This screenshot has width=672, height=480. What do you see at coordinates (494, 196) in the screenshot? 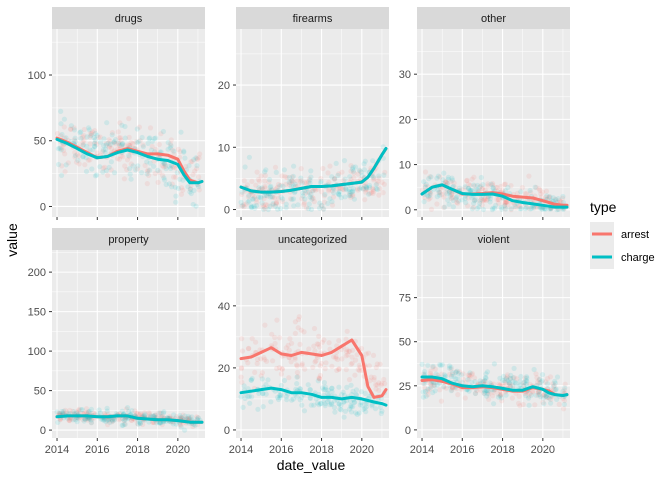
I see `trend-line-charge-other` at bounding box center [494, 196].